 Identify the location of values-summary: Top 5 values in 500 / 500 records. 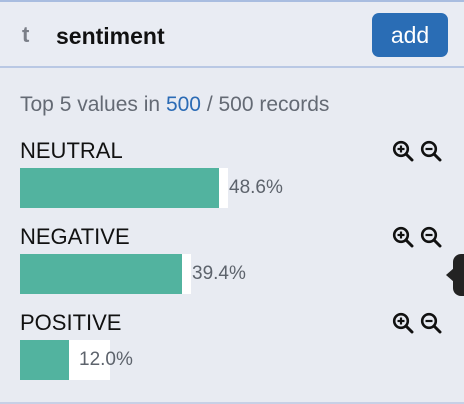
(174, 105).